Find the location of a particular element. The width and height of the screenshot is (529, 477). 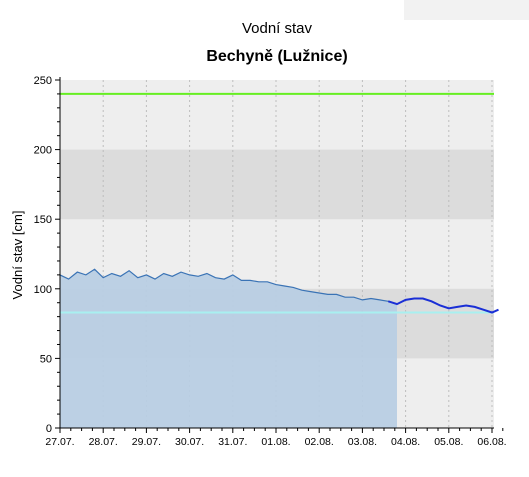

chart-title: Vodní stav is located at coordinates (277, 28).